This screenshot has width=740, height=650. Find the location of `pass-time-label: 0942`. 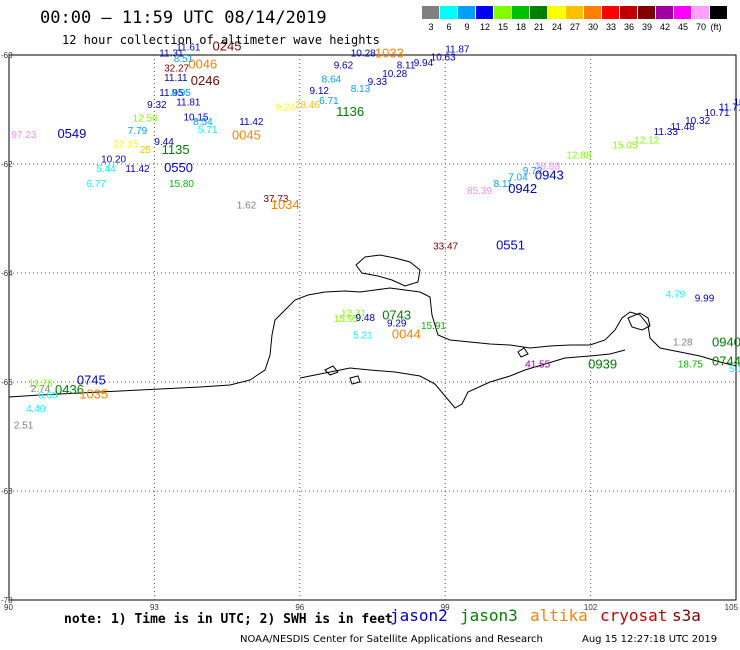

pass-time-label: 0942 is located at coordinates (522, 188).